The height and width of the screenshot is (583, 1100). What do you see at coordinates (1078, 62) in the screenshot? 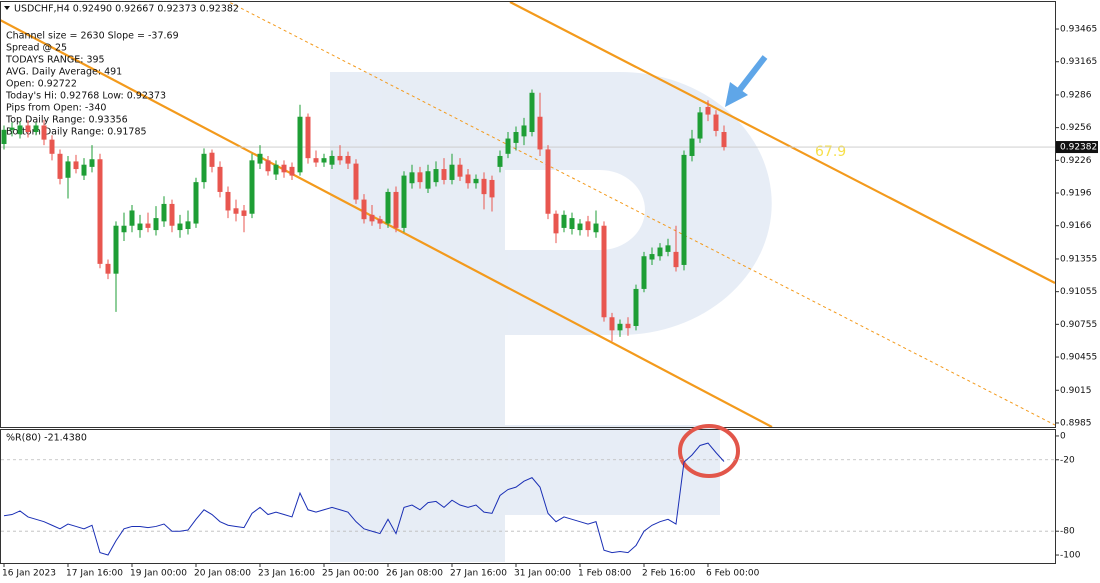
I see `y-tick-label: 0.93165` at bounding box center [1078, 62].